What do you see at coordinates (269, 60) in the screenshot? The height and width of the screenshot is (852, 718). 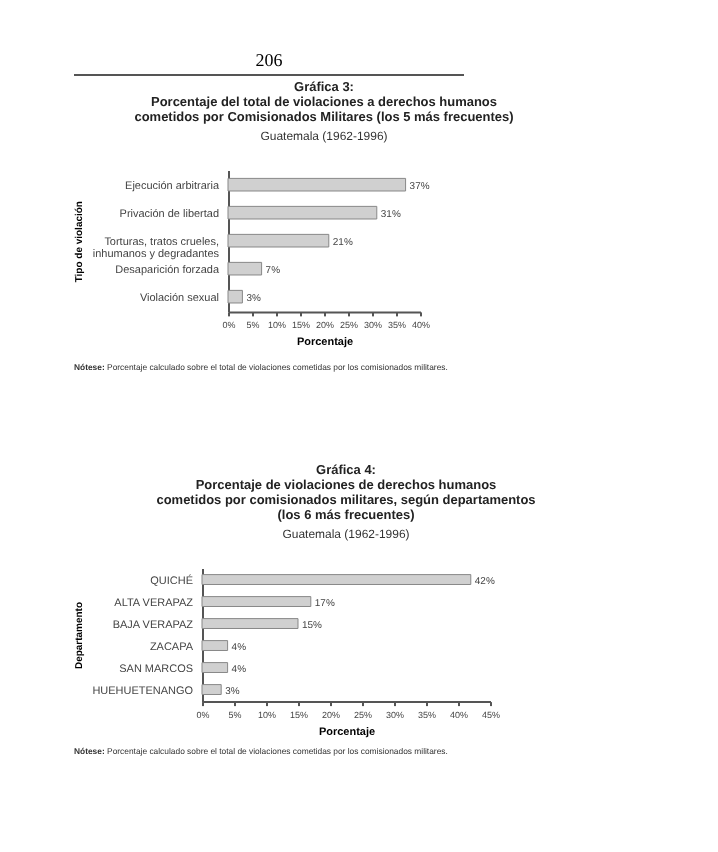 I see `text: 206` at bounding box center [269, 60].